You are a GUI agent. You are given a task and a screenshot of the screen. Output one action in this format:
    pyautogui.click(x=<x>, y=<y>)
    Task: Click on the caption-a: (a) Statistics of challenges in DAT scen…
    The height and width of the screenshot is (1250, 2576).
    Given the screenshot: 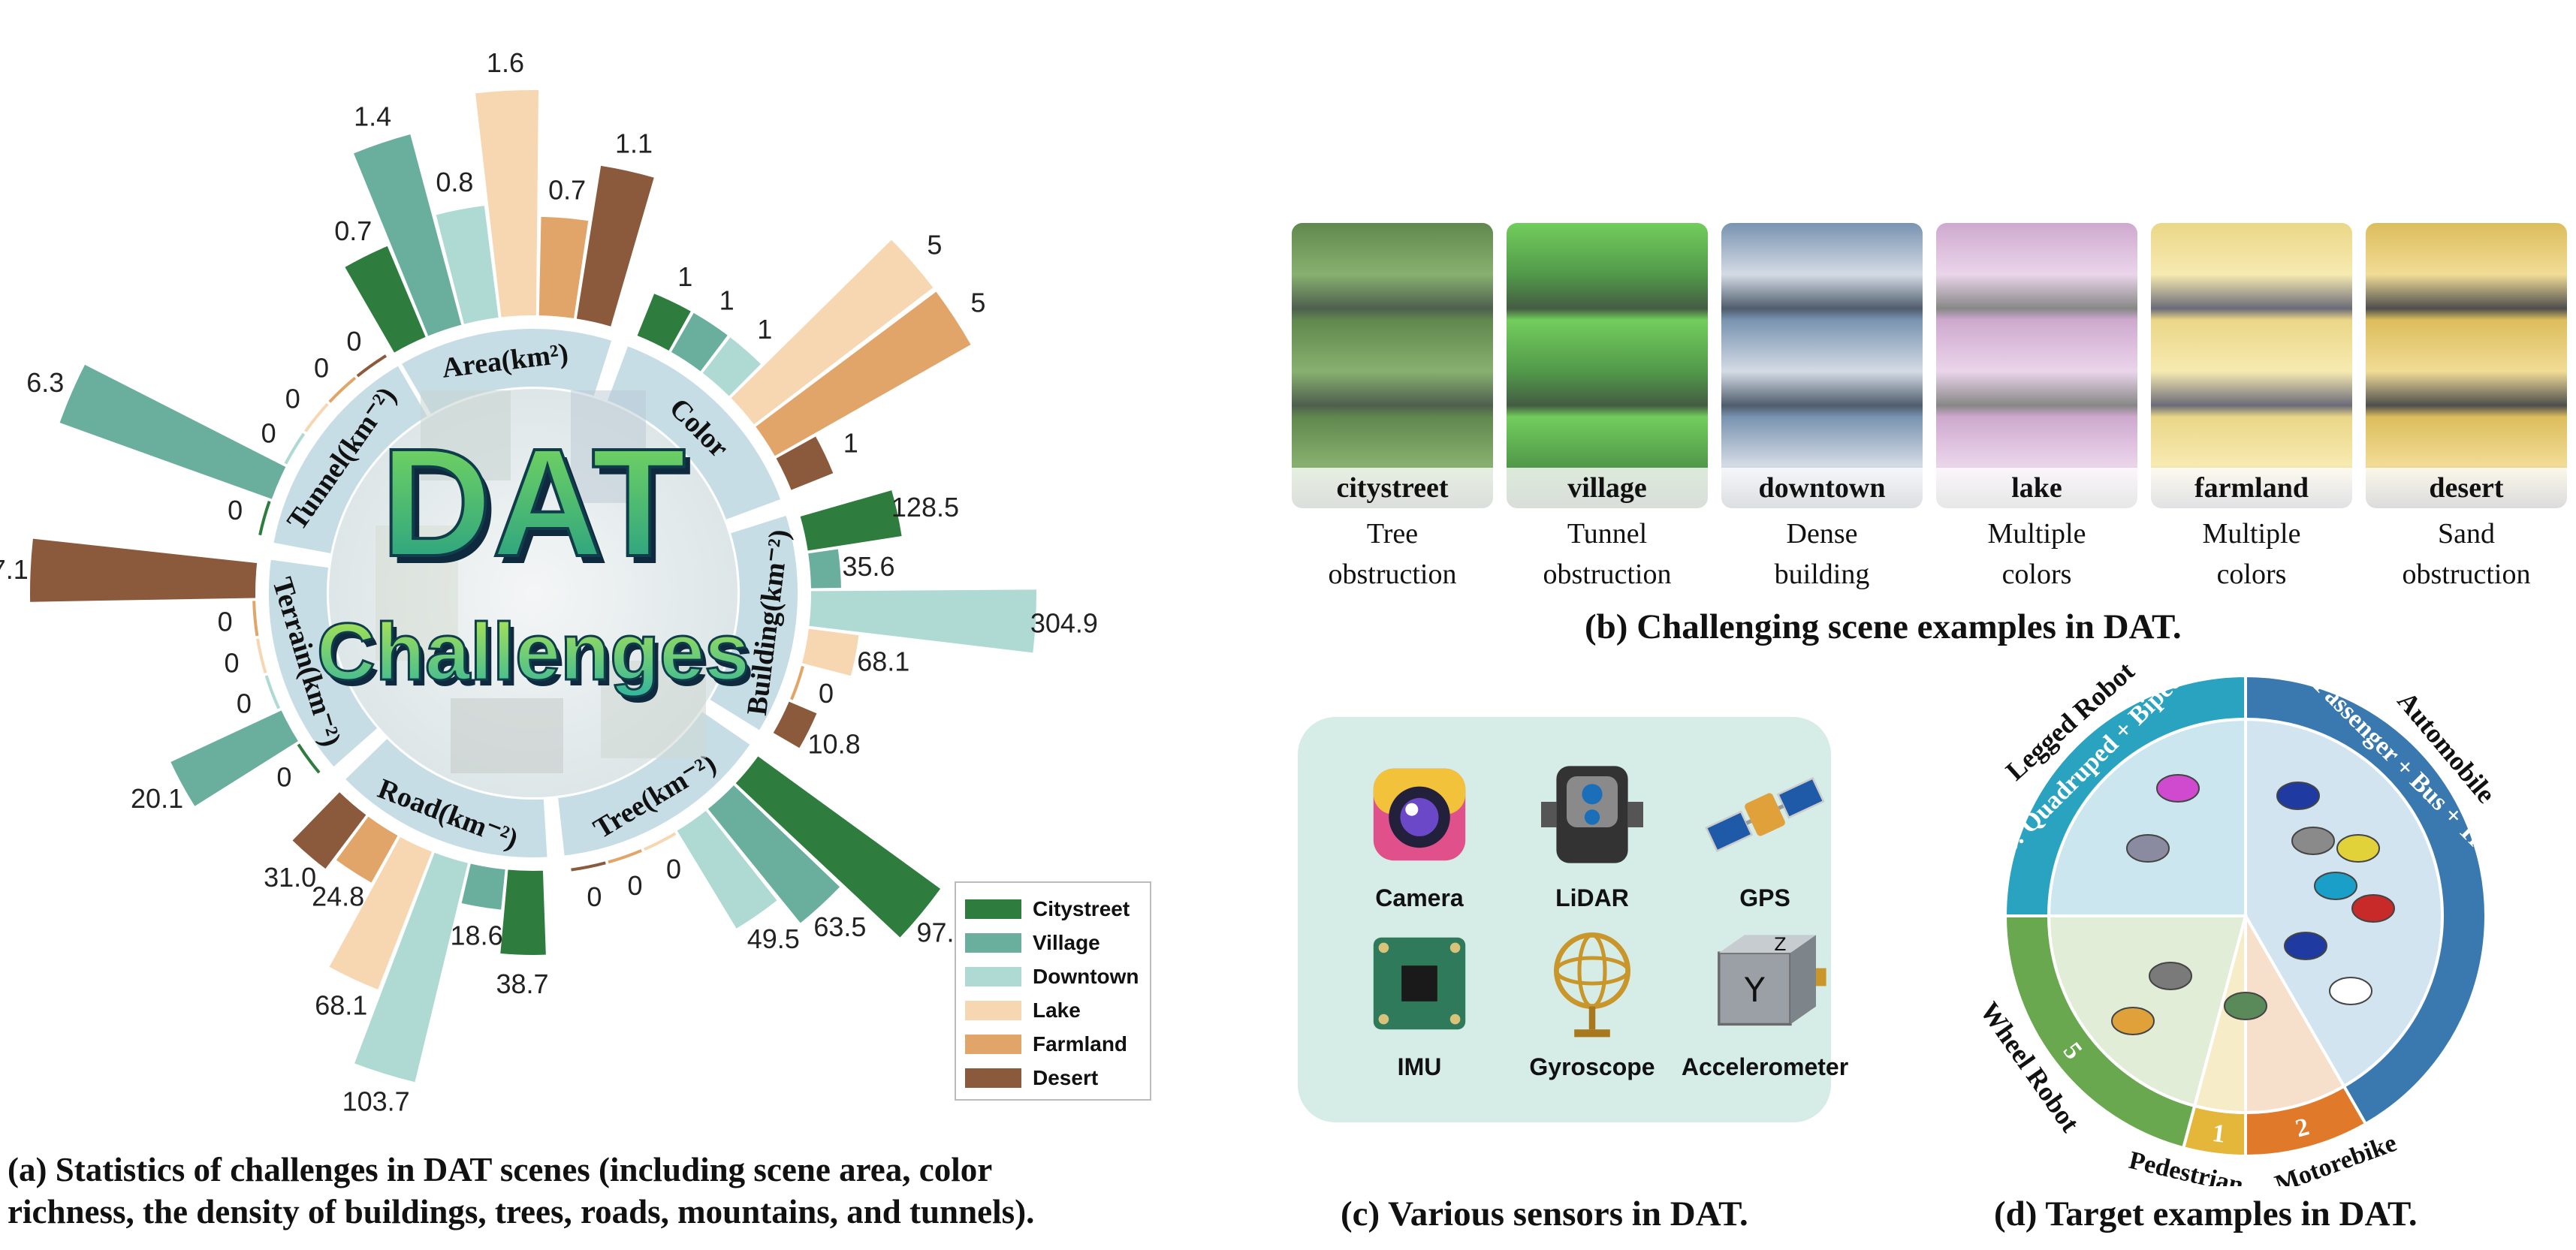 What is the action you would take?
    pyautogui.click(x=616, y=1191)
    